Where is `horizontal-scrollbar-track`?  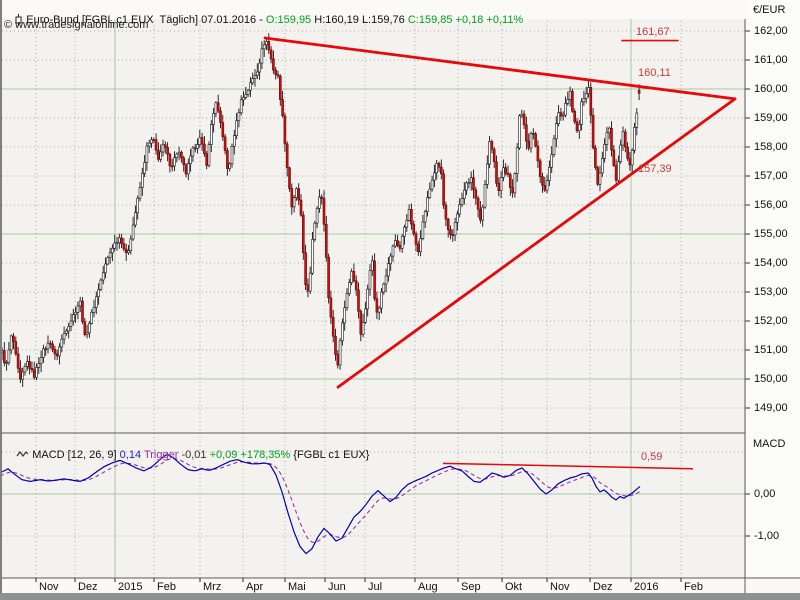 horizontal-scrollbar-track is located at coordinates (400, 596).